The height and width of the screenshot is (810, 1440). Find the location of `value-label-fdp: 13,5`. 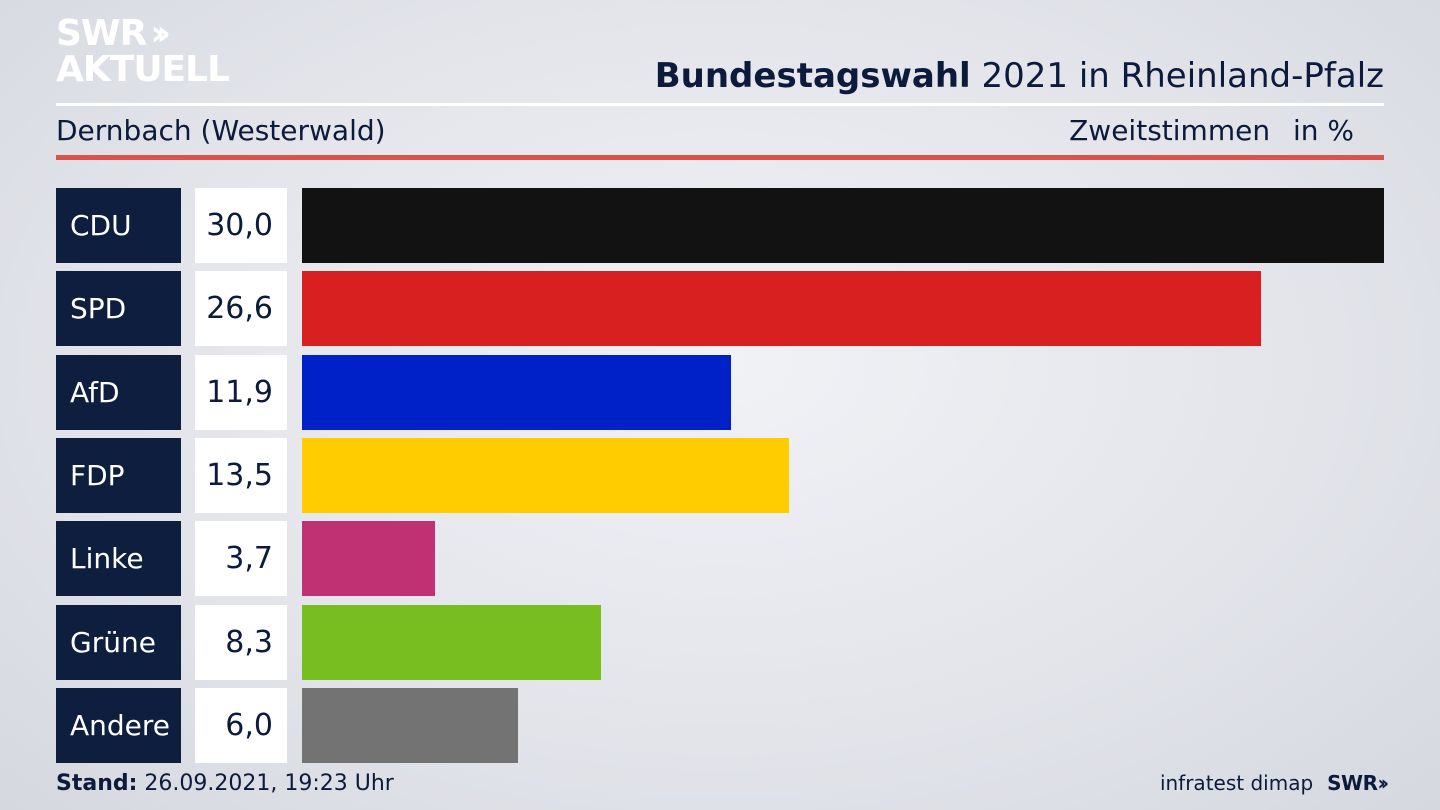

value-label-fdp: 13,5 is located at coordinates (241, 475).